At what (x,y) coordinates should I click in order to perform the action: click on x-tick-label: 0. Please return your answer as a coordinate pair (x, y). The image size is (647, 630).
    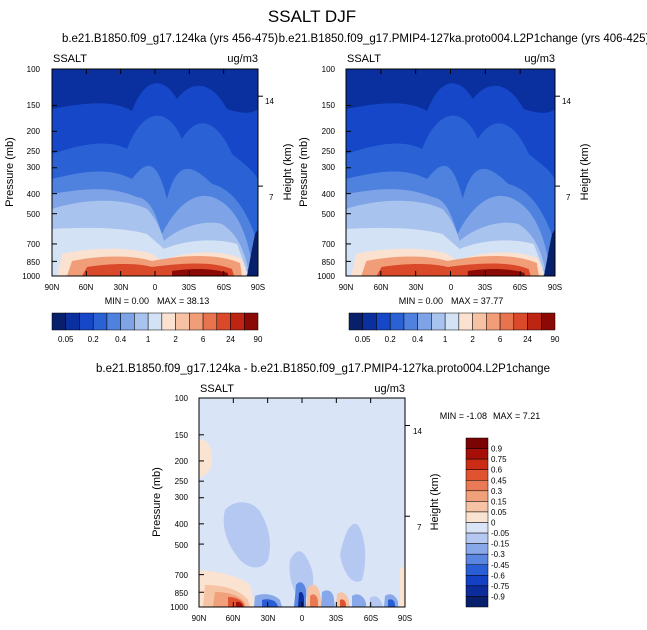
    Looking at the image, I should click on (302, 618).